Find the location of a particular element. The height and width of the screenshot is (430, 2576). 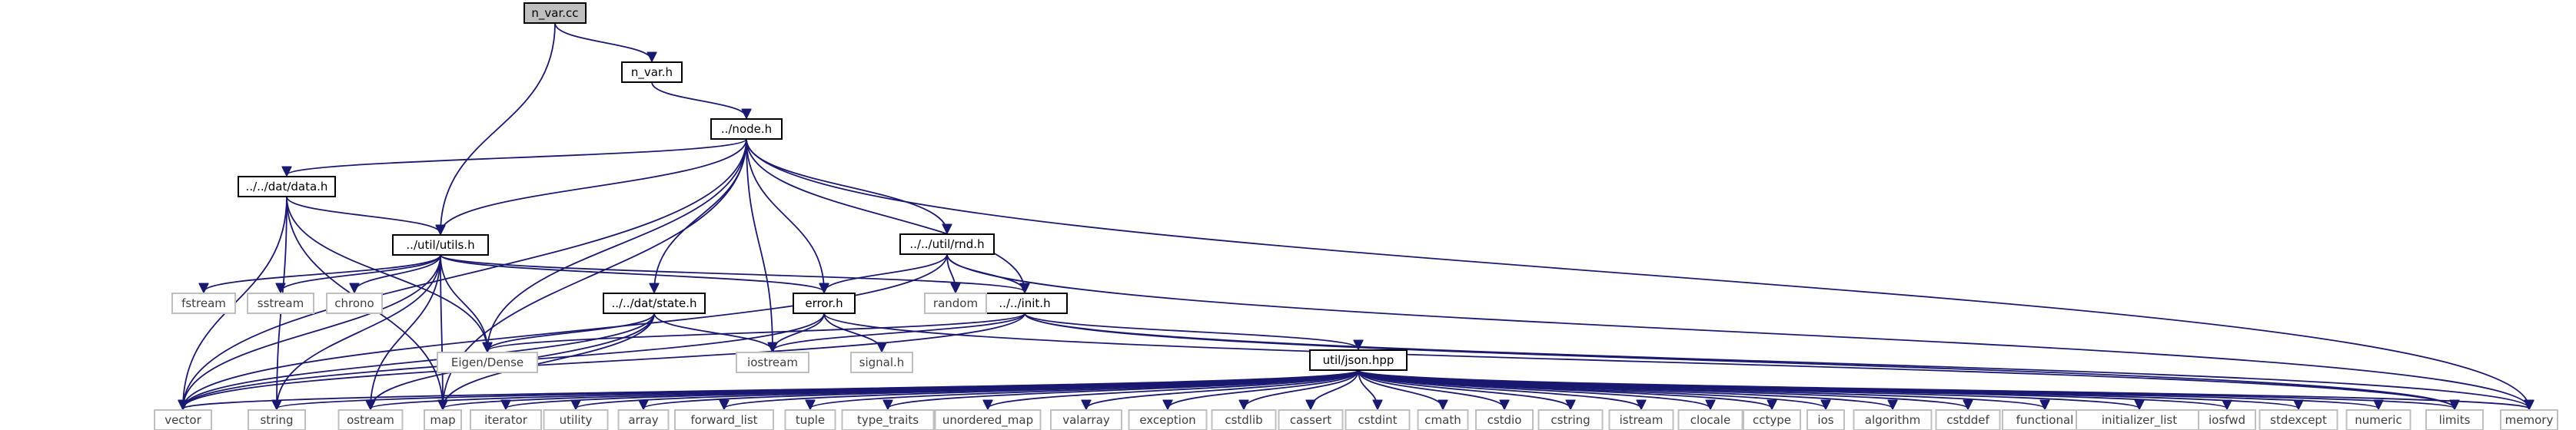

node-vector-label: vector is located at coordinates (183, 420).